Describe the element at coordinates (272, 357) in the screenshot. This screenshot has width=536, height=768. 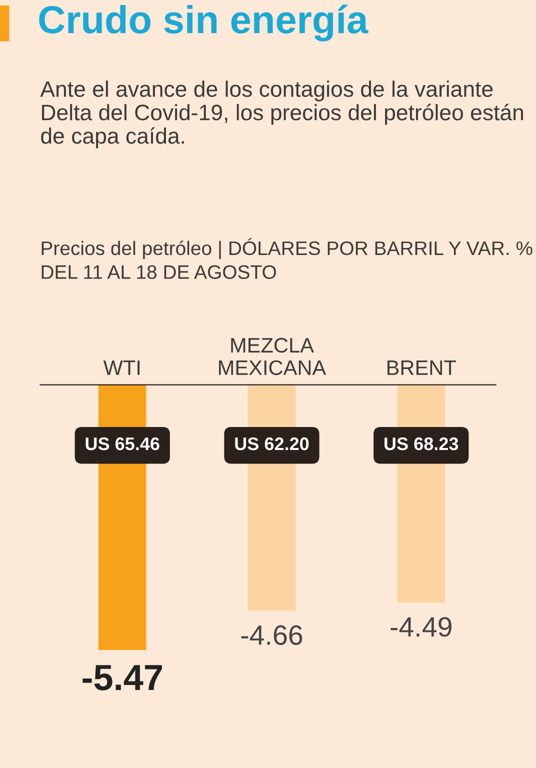
I see `x-tick-label: MEZCLA MEXICANA` at that location.